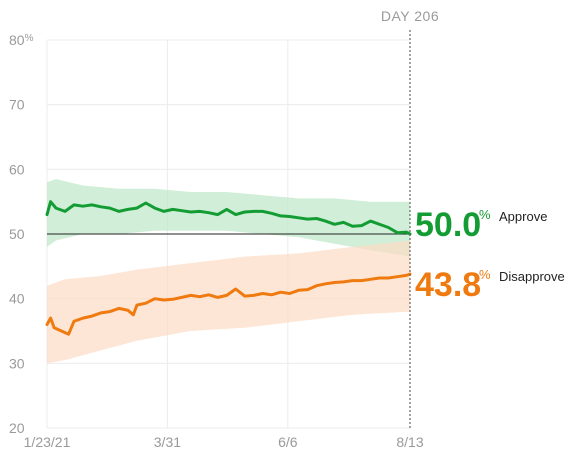 The width and height of the screenshot is (575, 460). Describe the element at coordinates (47, 442) in the screenshot. I see `x-tick-label: 1/23/21` at that location.